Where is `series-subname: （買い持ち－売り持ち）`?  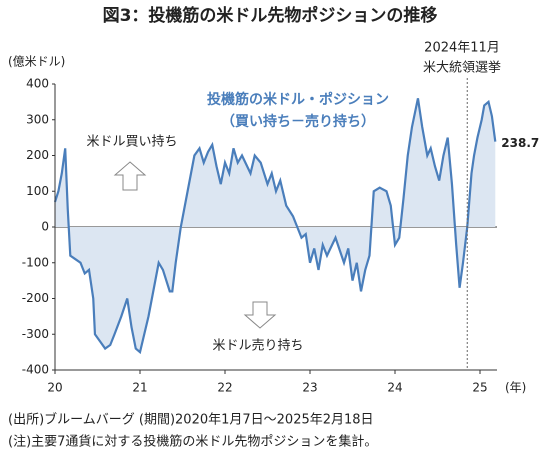 series-subname: （買い持ち－売り持ち） is located at coordinates (298, 121).